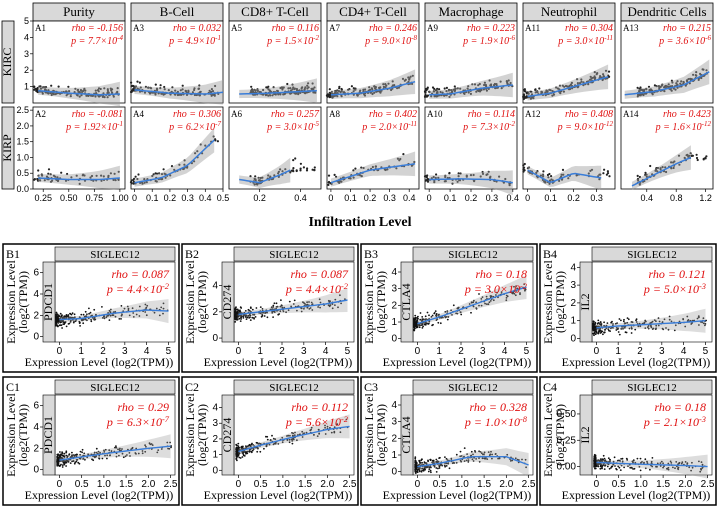 The image size is (719, 509). I want to click on y-tick-label: 2, so click(36, 315).